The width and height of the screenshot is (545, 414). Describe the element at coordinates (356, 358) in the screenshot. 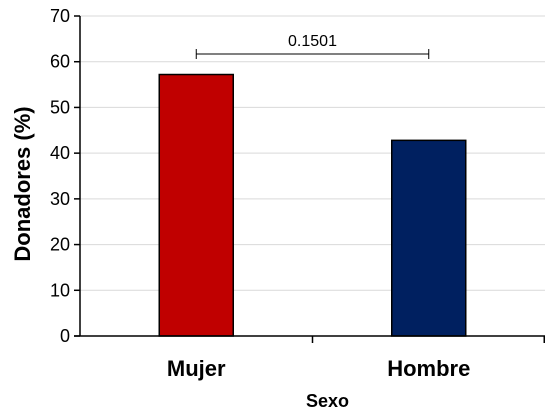

I see `x-tick-labels: Mujer Hombre` at that location.